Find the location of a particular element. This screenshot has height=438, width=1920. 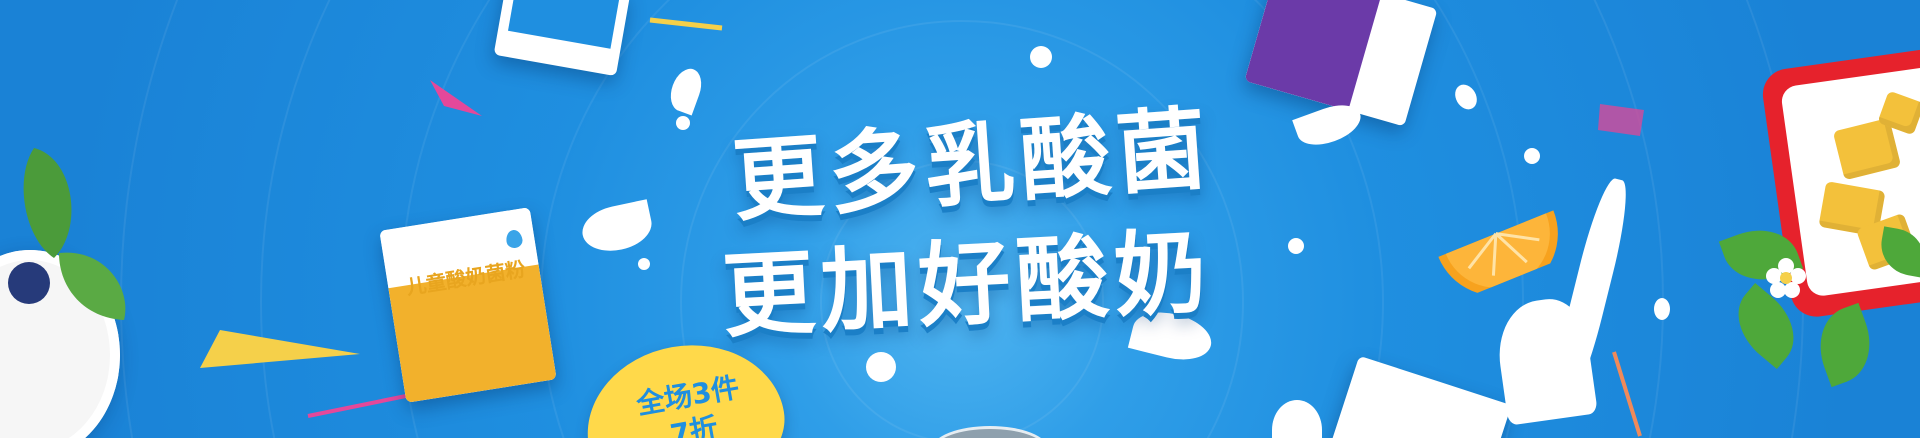

confetti-pink-square is located at coordinates (1621, 120).